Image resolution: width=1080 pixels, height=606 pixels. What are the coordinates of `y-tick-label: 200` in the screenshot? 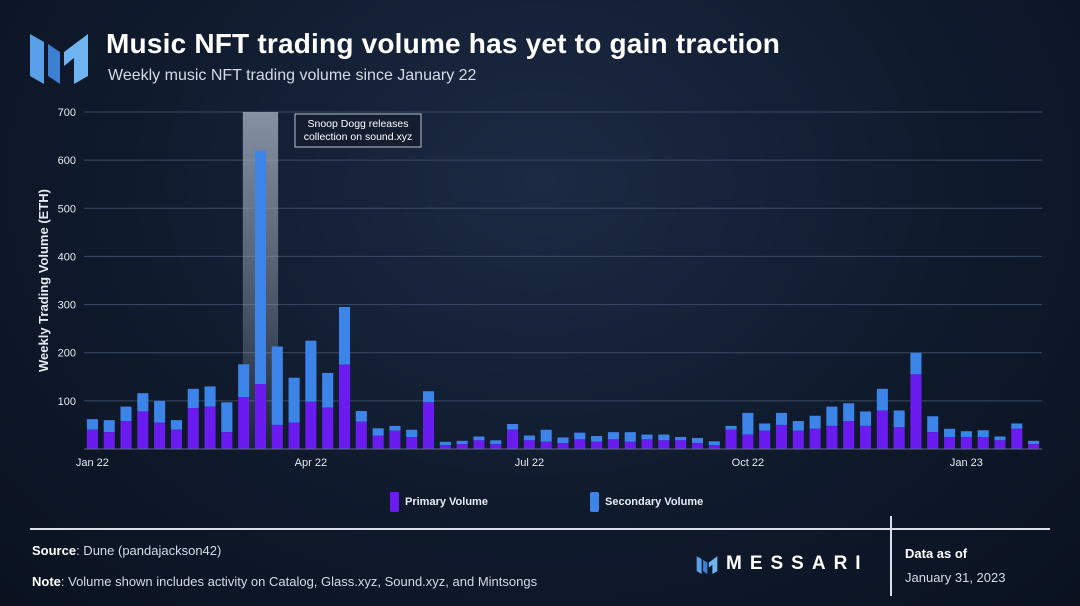 It's located at (67, 354).